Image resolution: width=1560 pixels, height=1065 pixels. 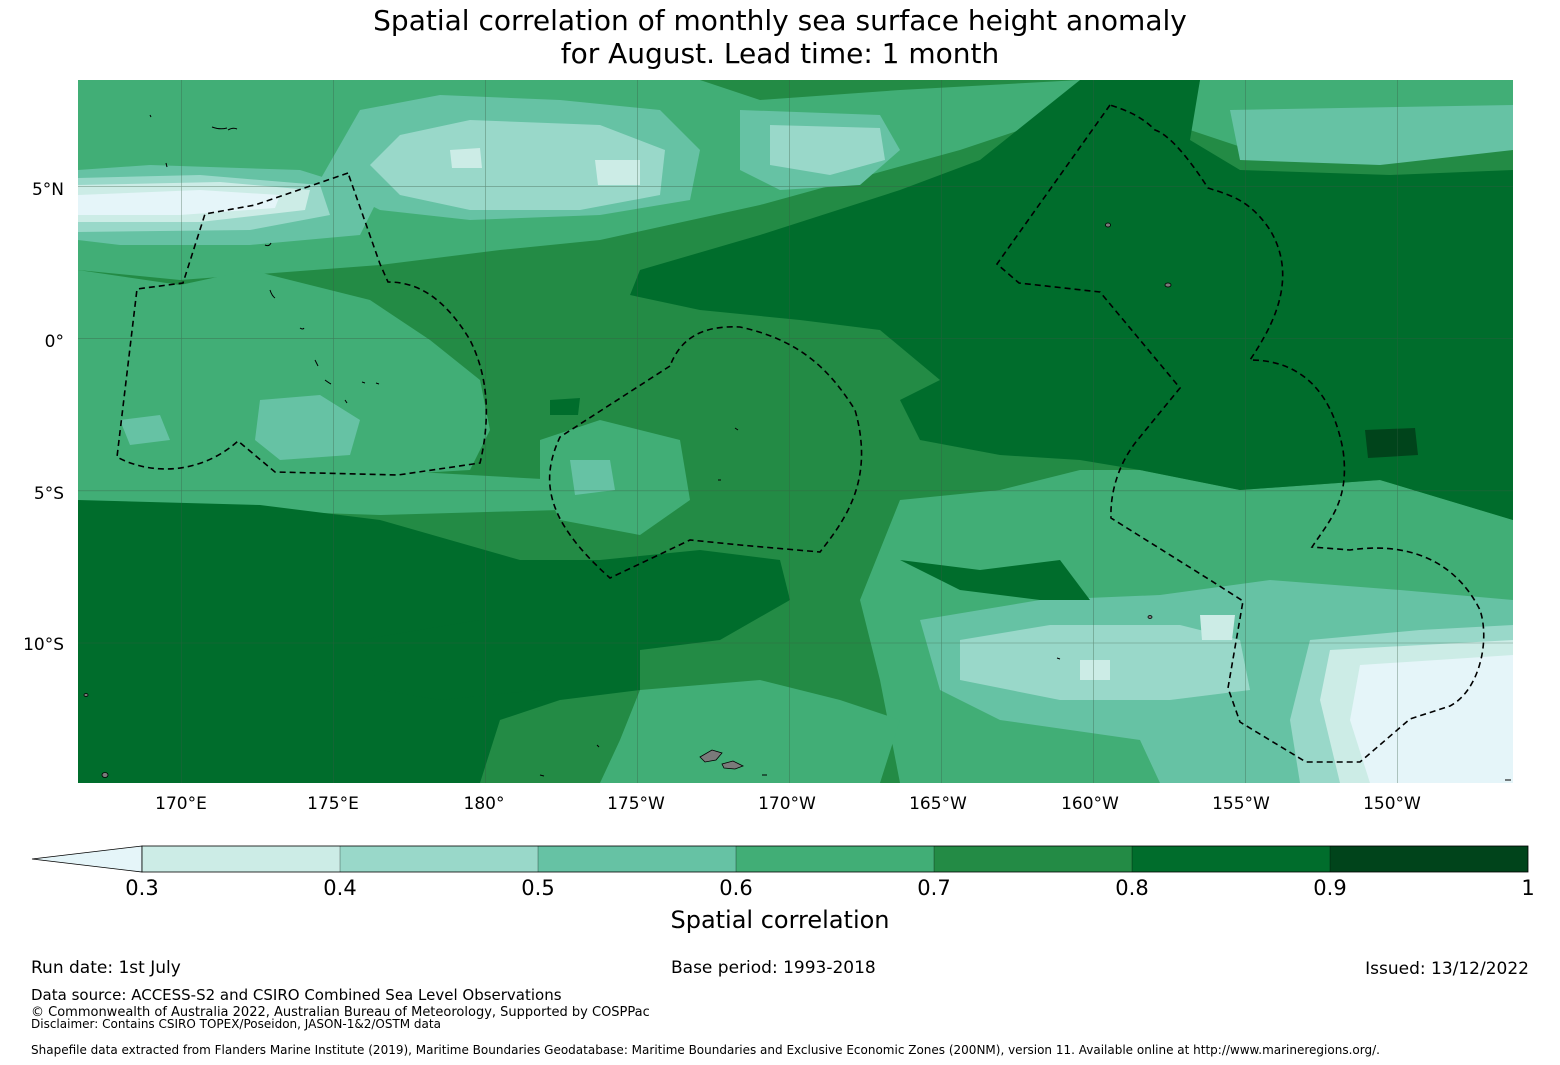 I want to click on colorbar-tick-0.5: 0.5, so click(x=538, y=888).